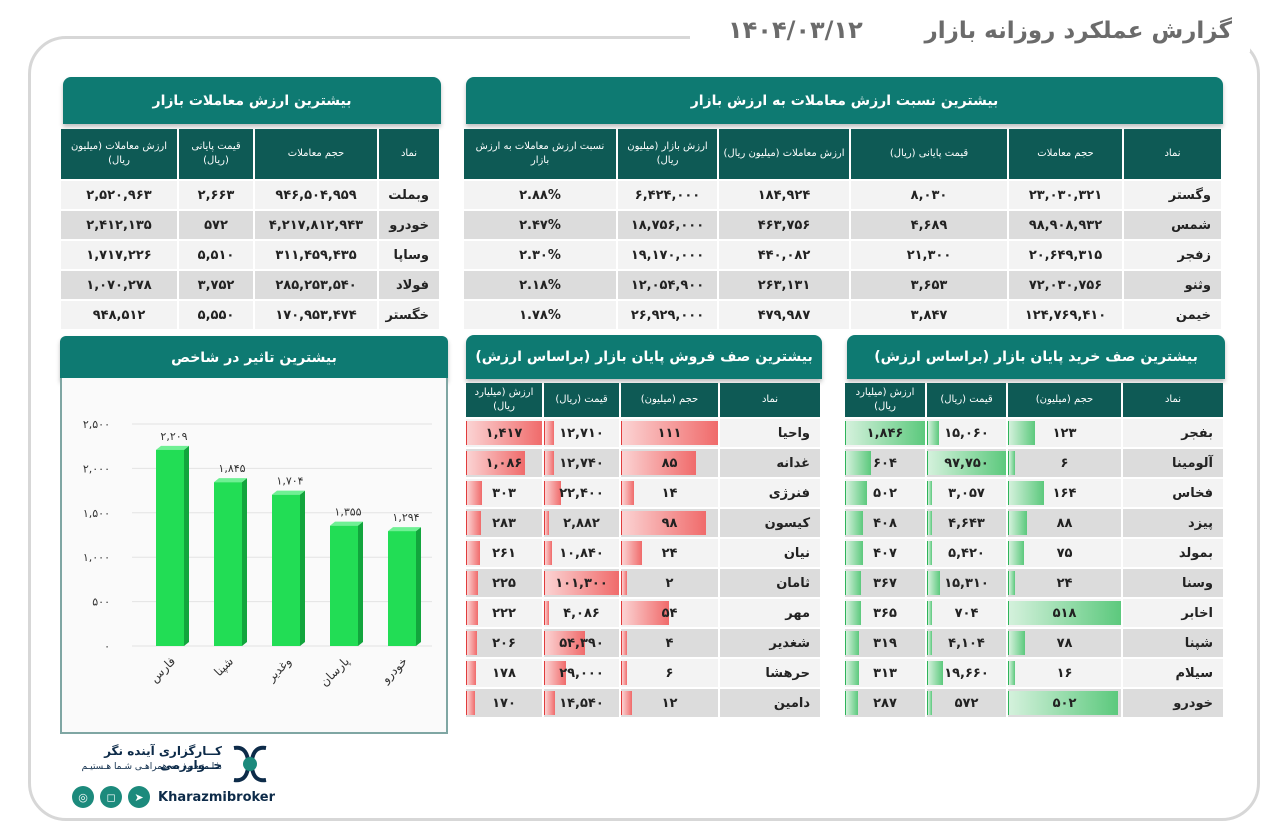 This screenshot has width=1280, height=835. What do you see at coordinates (504, 583) in the screenshot?
I see `value-cell: ۲۲۵` at bounding box center [504, 583].